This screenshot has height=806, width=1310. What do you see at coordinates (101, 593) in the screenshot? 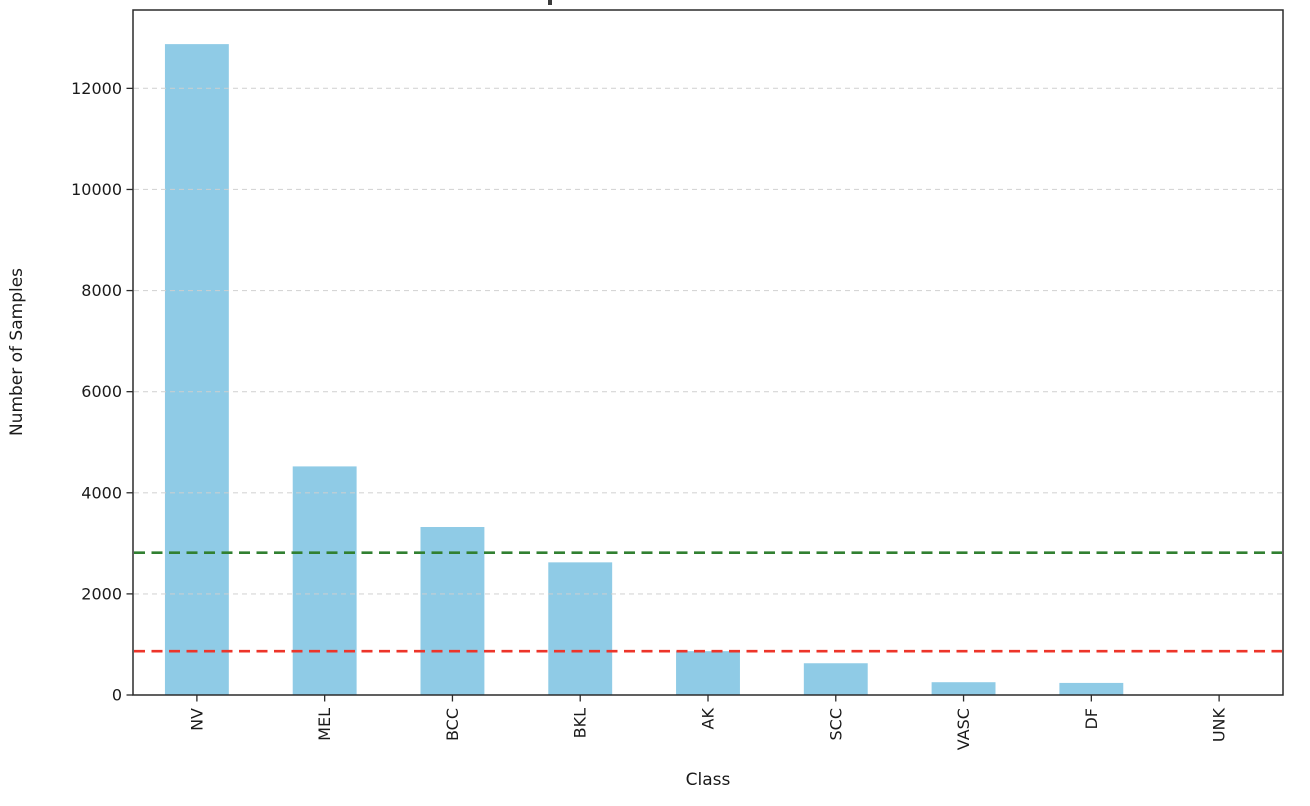
I see `y-tick-label: 2000` at bounding box center [101, 593].